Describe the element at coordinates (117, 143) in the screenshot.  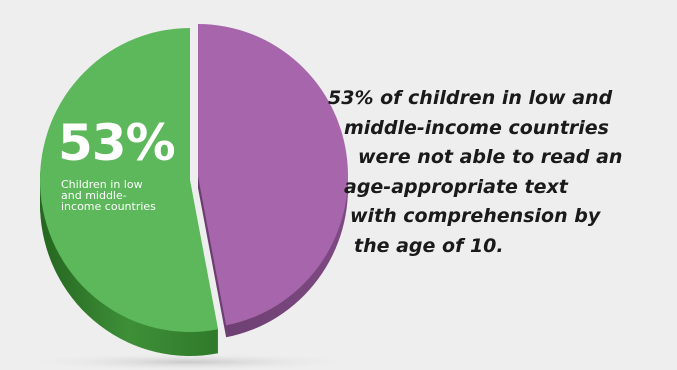
I see `slice-percent-label: 53%` at that location.